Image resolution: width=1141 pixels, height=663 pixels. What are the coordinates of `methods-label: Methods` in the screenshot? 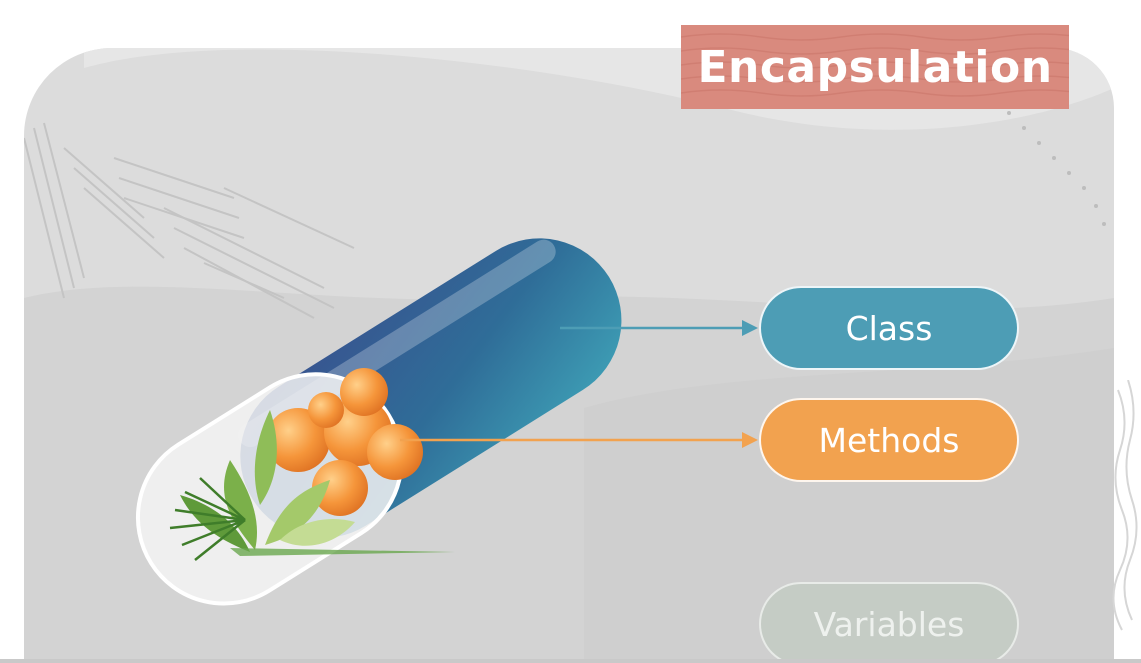 It's located at (889, 440).